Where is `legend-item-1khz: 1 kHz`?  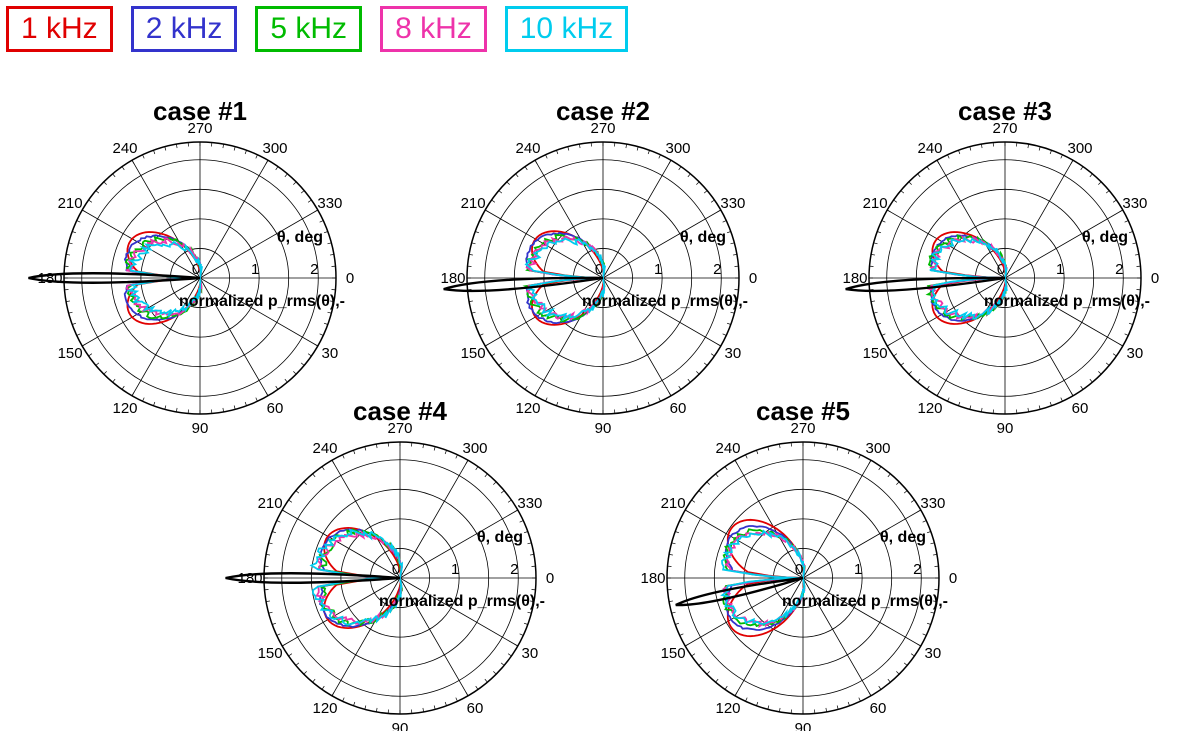
legend-item-1khz: 1 kHz is located at coordinates (59, 29).